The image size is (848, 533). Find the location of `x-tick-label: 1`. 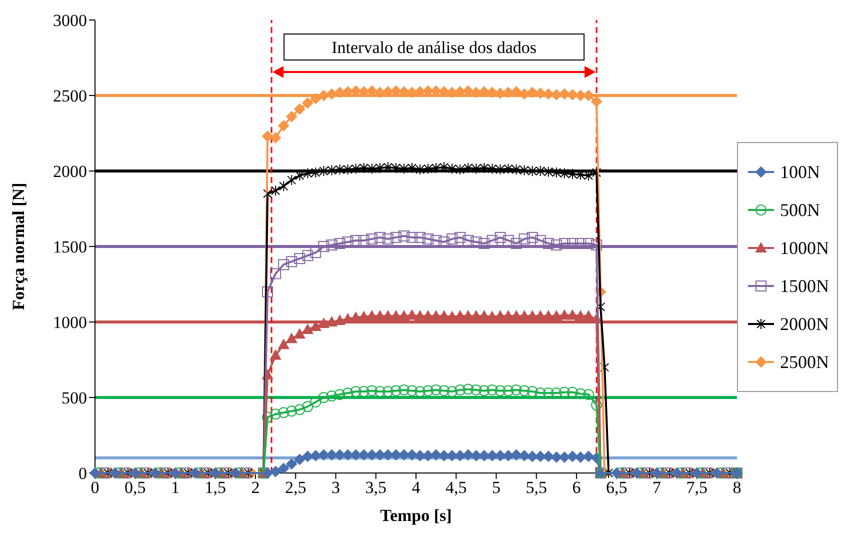

x-tick-label: 1 is located at coordinates (175, 488).